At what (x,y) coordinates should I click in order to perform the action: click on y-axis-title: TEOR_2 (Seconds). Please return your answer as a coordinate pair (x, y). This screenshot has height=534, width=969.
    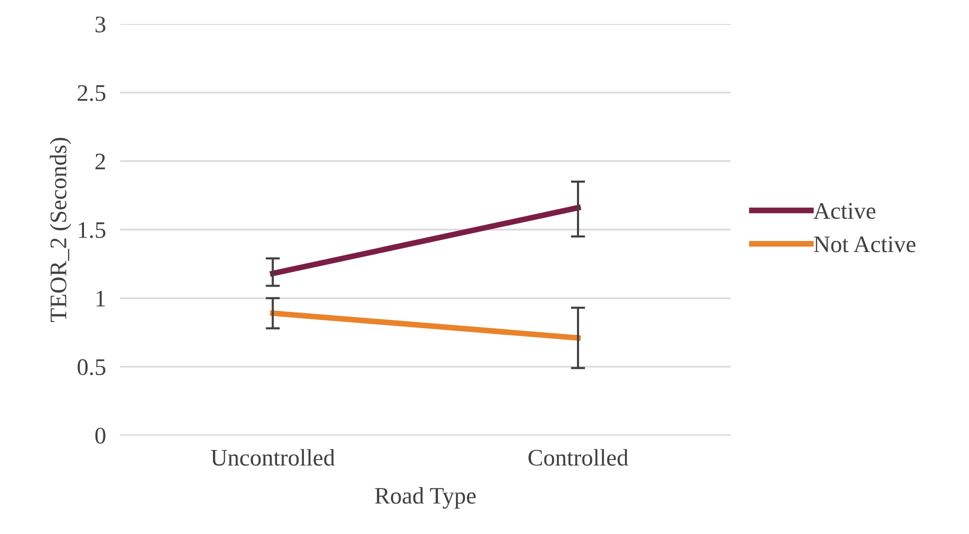
    Looking at the image, I should click on (61, 230).